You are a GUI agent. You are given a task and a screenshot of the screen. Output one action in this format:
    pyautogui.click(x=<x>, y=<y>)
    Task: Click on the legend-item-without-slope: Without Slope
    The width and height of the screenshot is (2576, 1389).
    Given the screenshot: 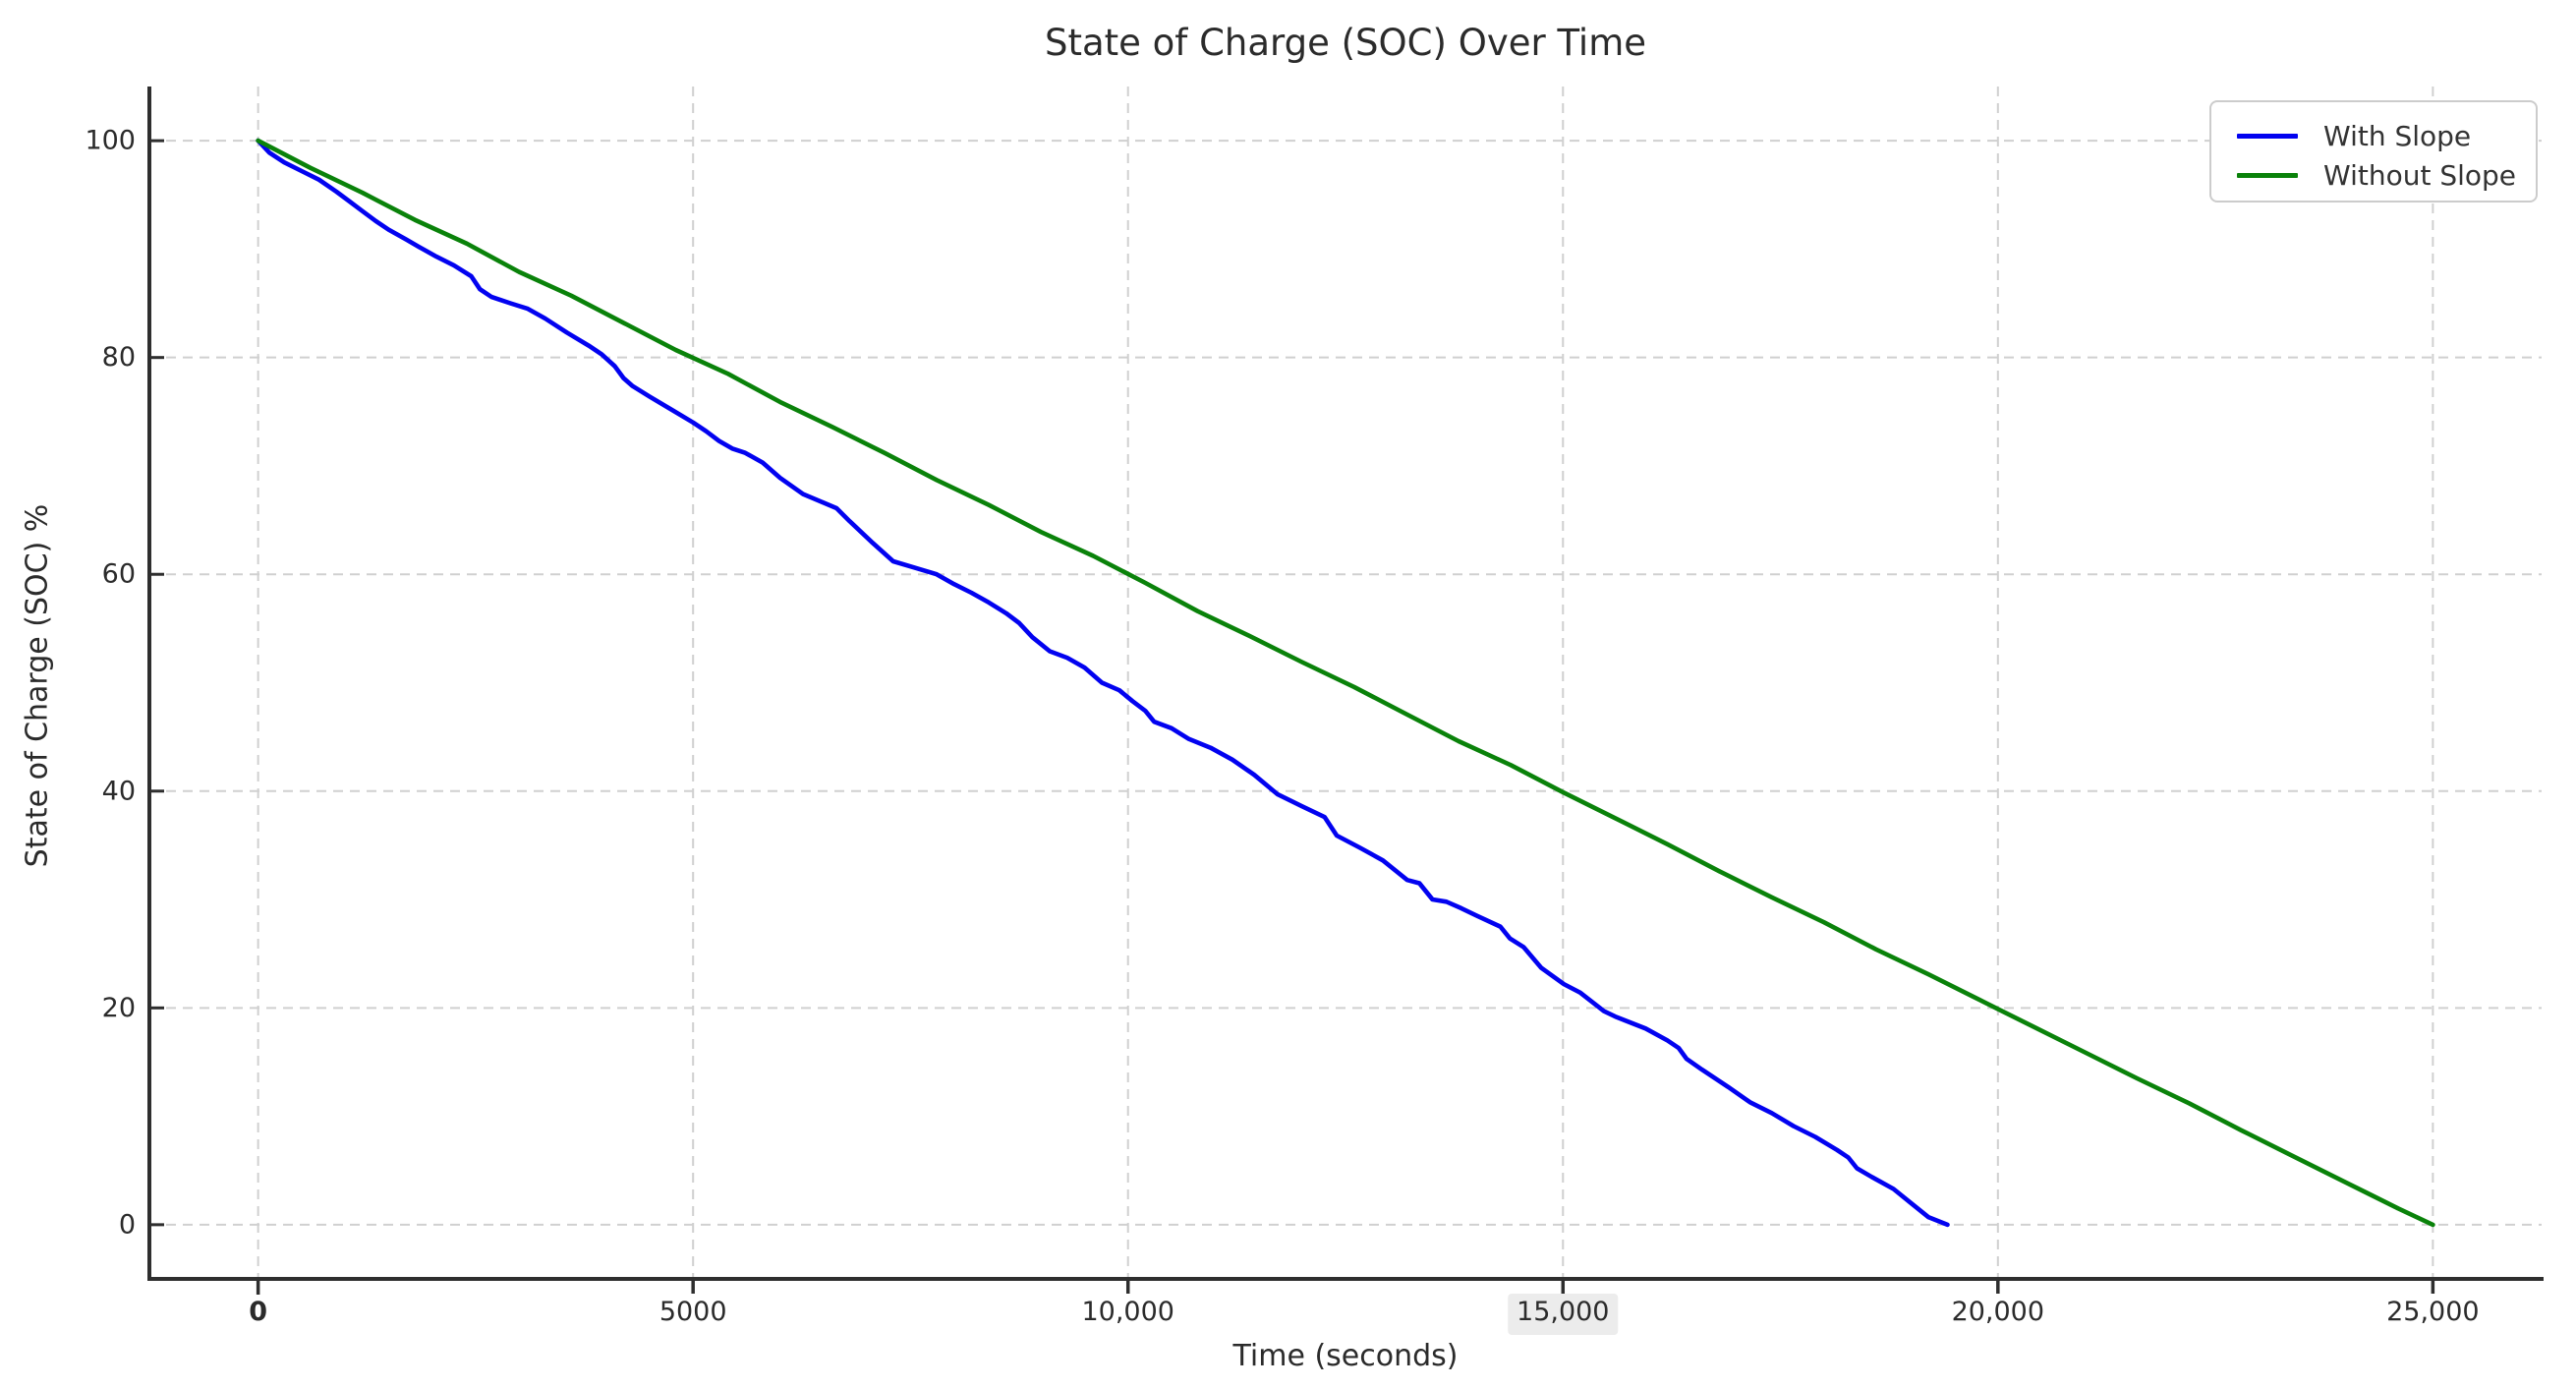 What is the action you would take?
    pyautogui.click(x=2376, y=175)
    